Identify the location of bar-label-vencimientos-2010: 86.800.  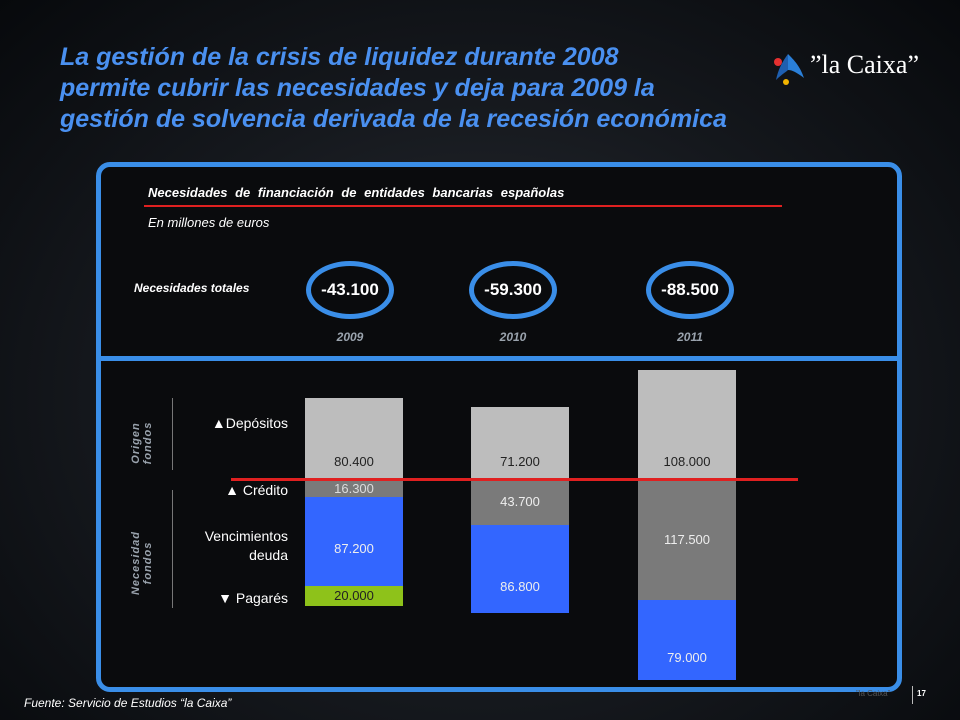
(520, 586).